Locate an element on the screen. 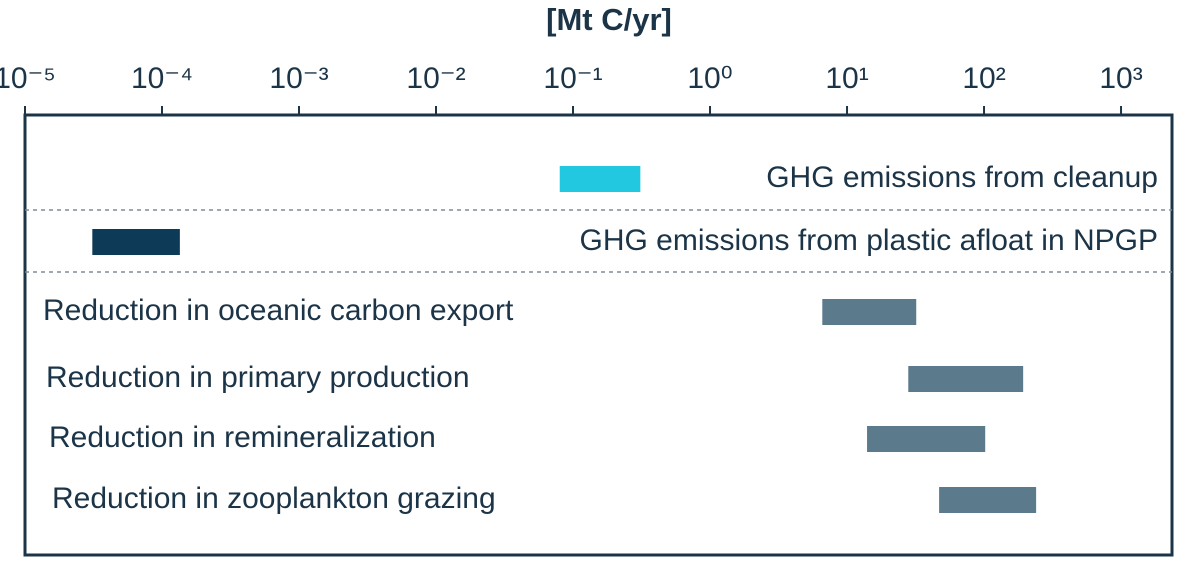  category-label: Reduction in oceanic carbon export is located at coordinates (278, 310).